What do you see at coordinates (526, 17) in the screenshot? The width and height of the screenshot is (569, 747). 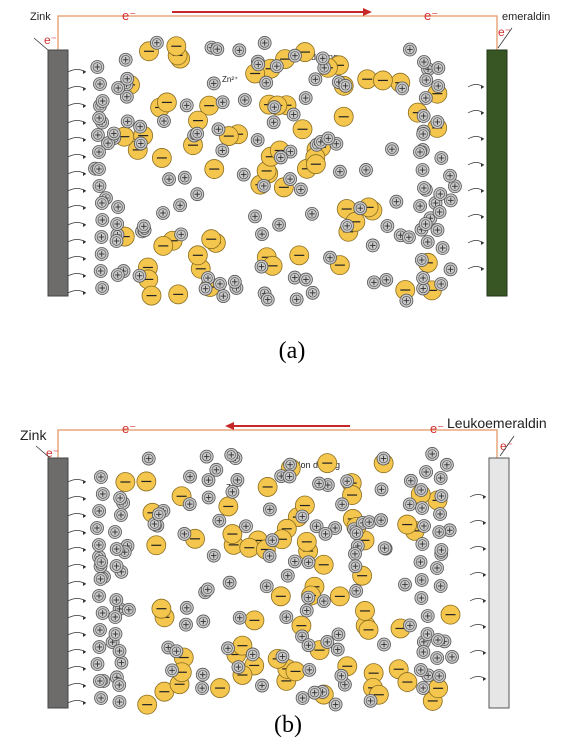 I see `cathode-label-a: emeraldin` at bounding box center [526, 17].